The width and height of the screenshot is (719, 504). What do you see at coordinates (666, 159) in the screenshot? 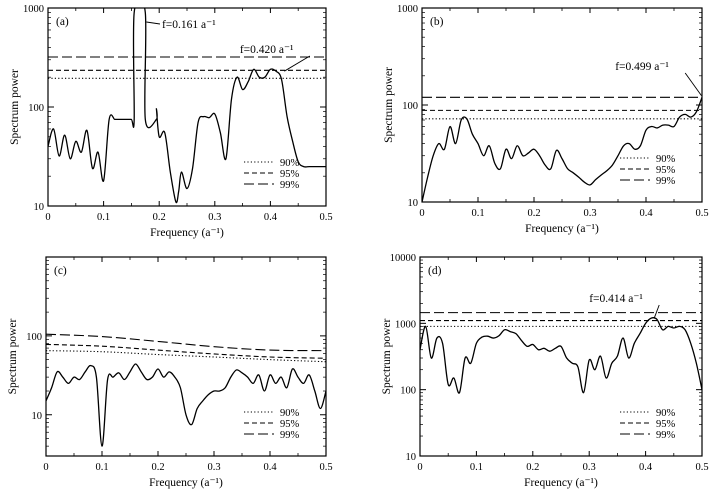
I see `legend-label: 90%` at bounding box center [666, 159].